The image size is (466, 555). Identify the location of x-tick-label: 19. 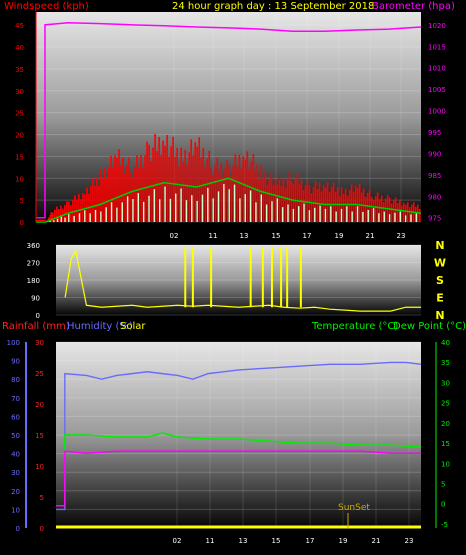
(339, 236).